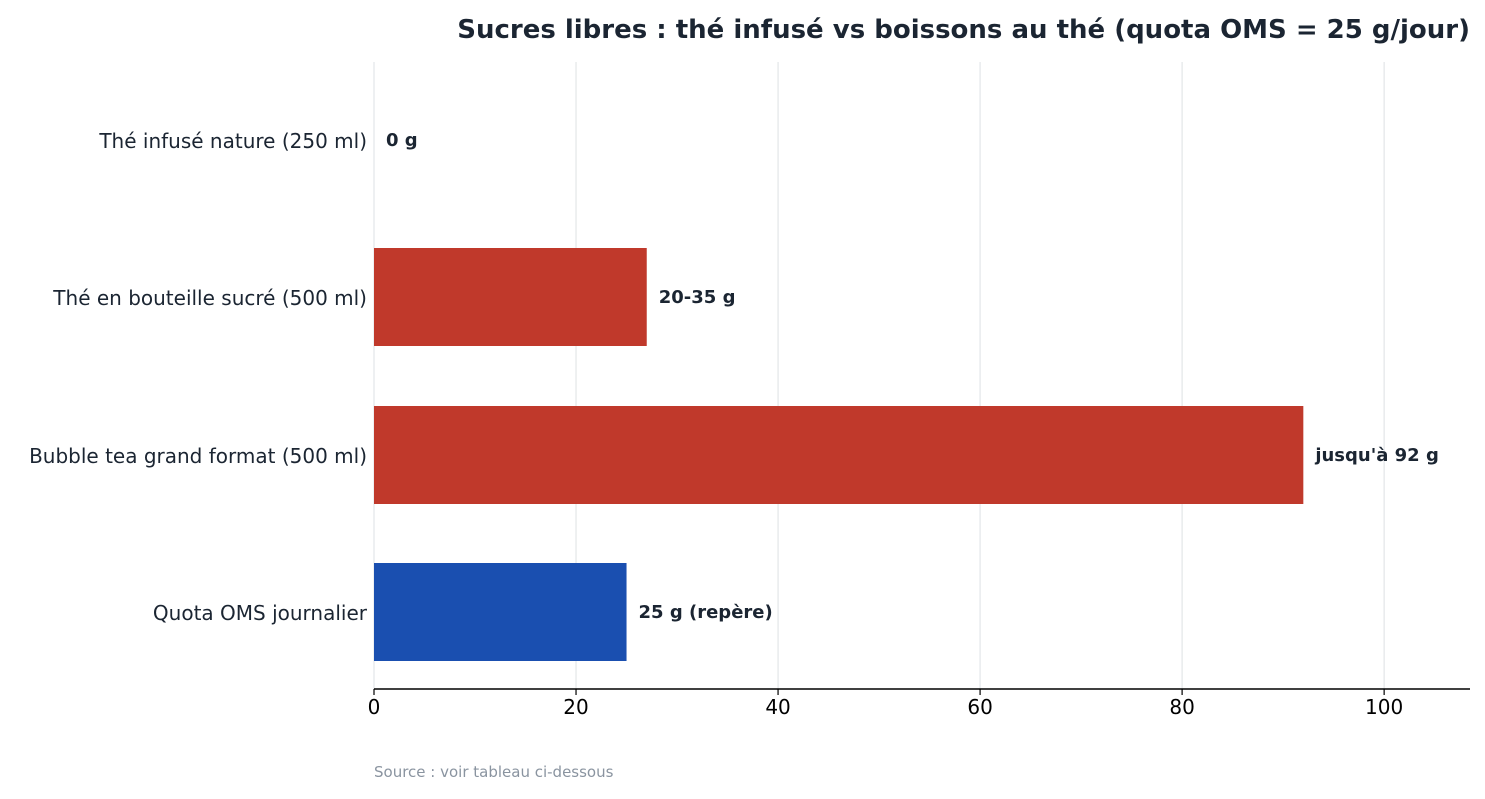  What do you see at coordinates (1384, 707) in the screenshot?
I see `x-tick-label: 100` at bounding box center [1384, 707].